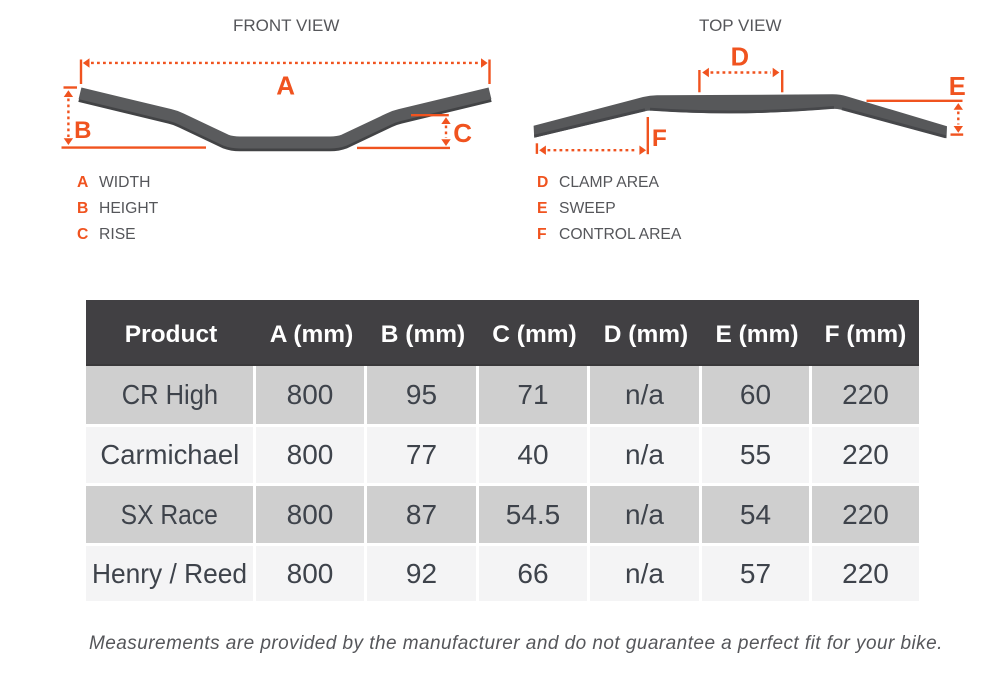 The width and height of the screenshot is (997, 690). Describe the element at coordinates (659, 138) in the screenshot. I see `svg-text: F` at that location.